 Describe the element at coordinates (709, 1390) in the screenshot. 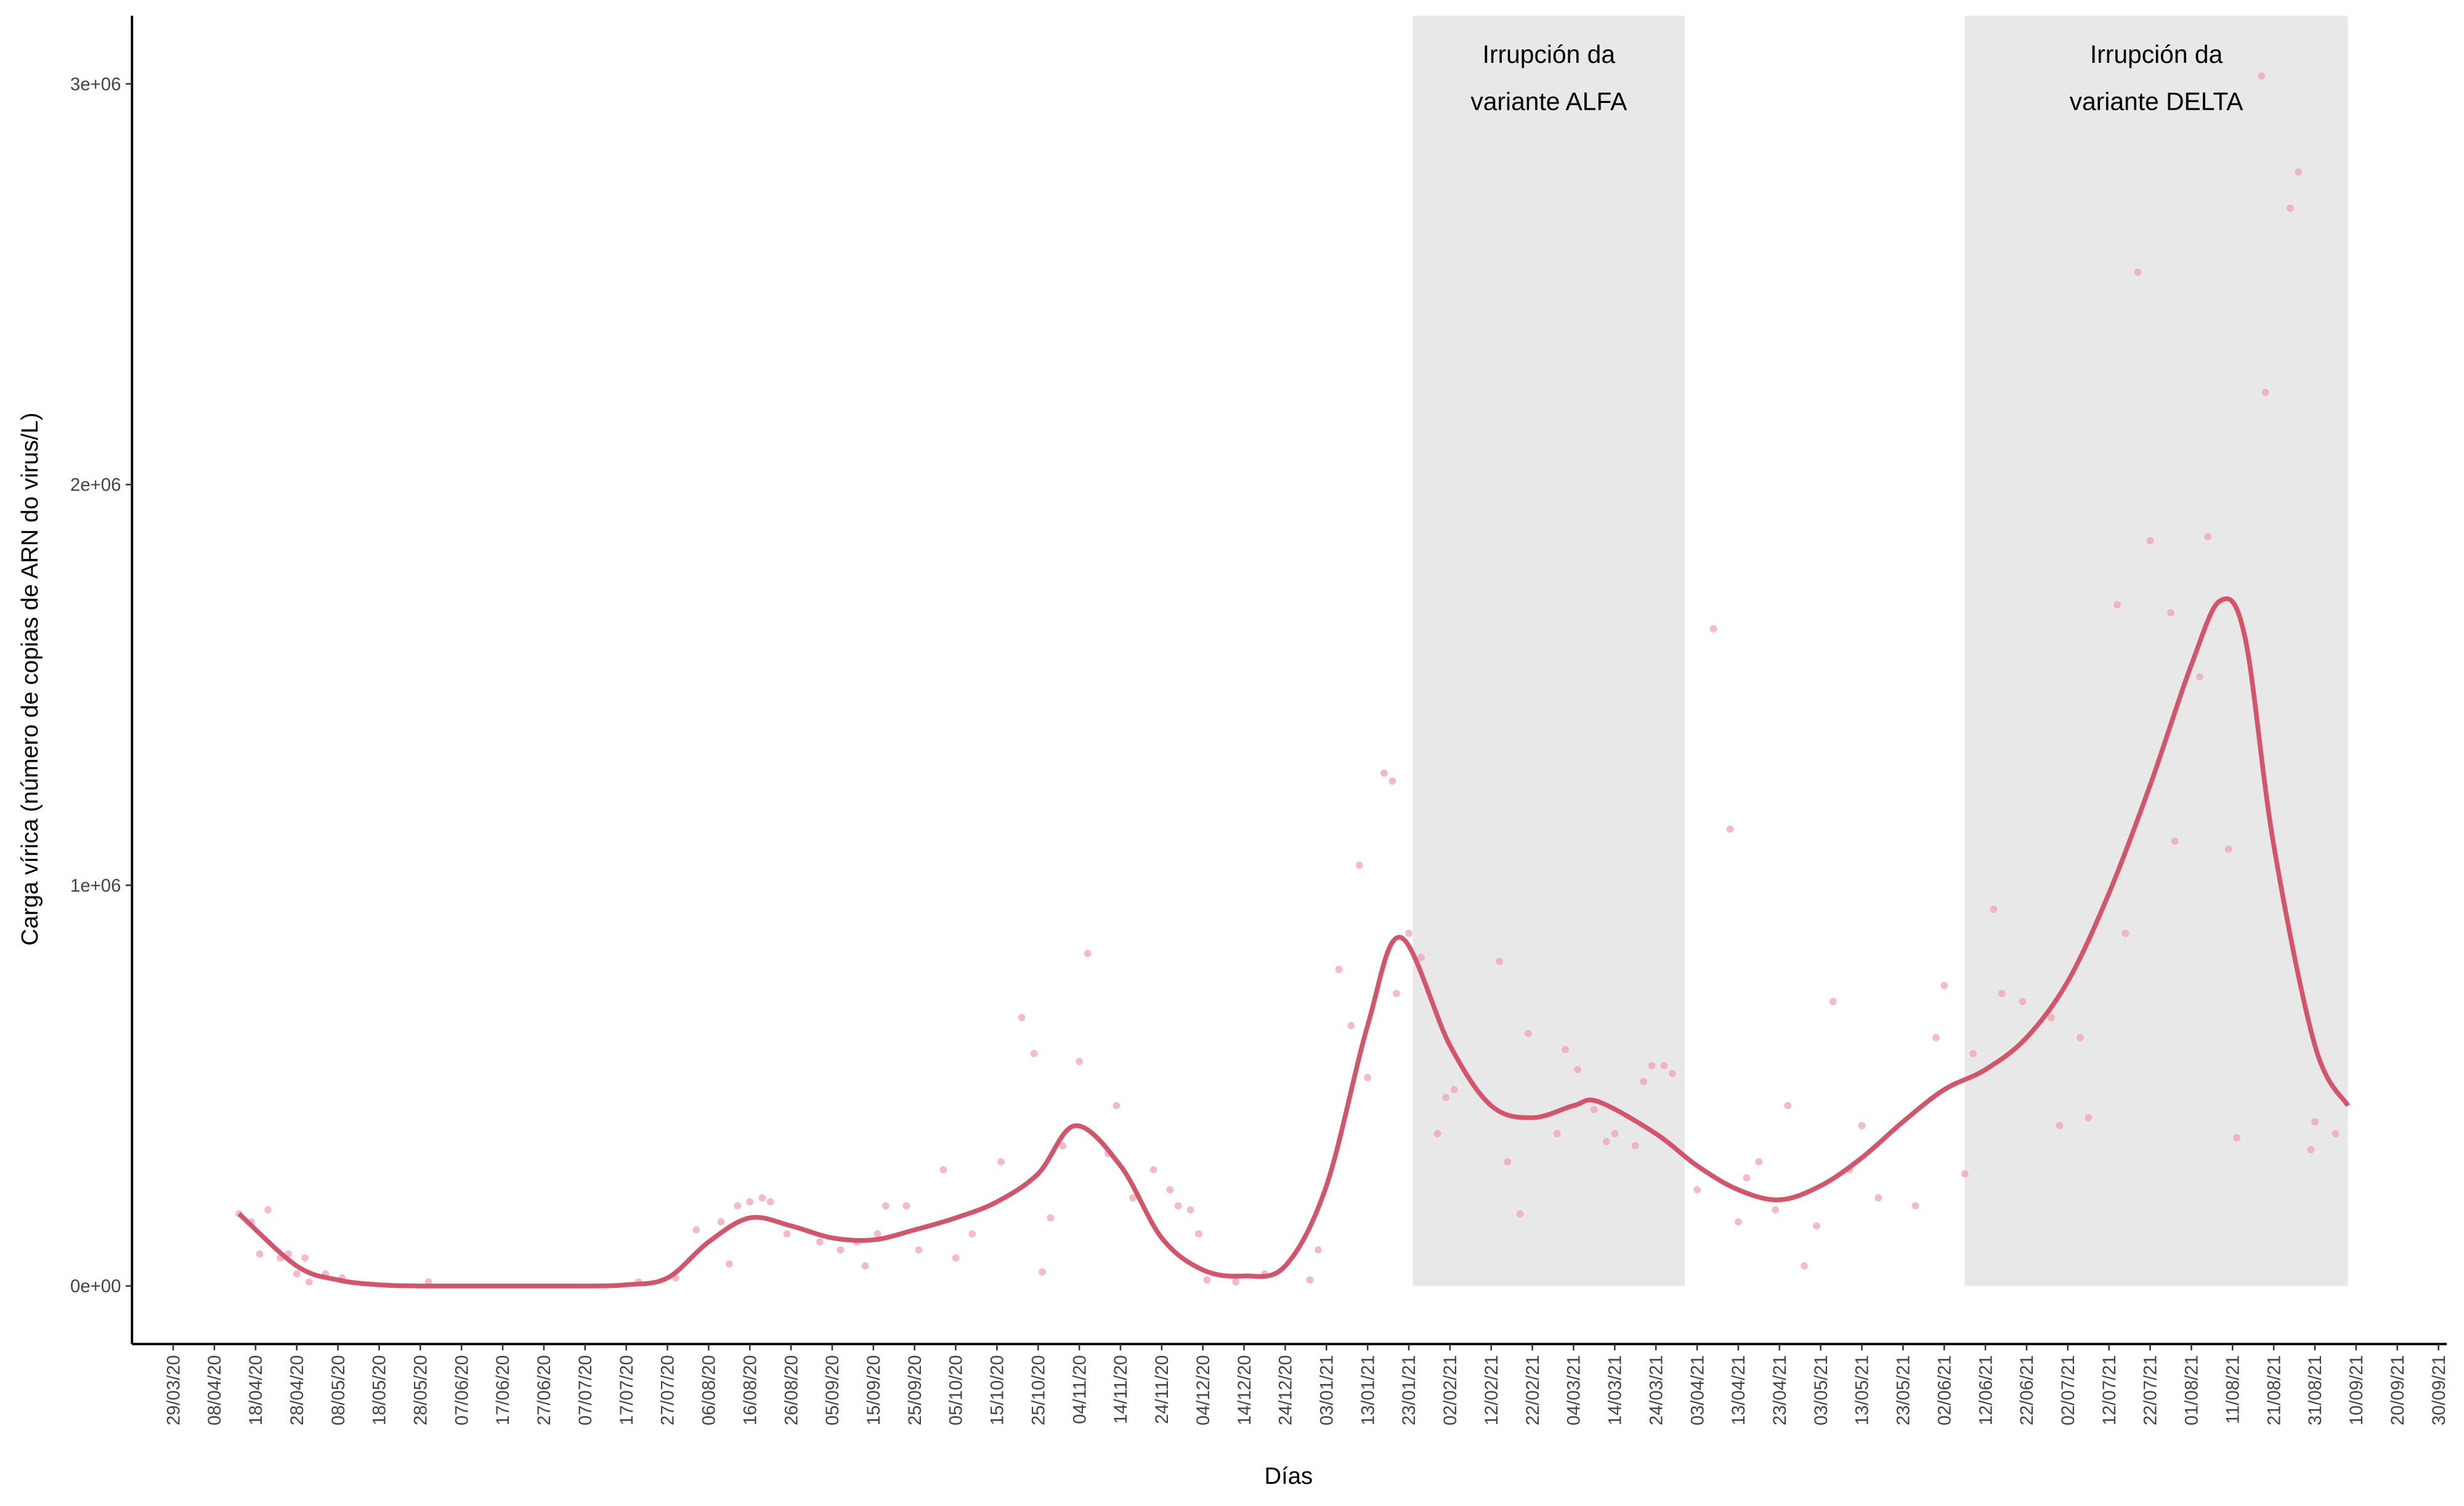

I see `x-tick-label: 06/08/20` at that location.